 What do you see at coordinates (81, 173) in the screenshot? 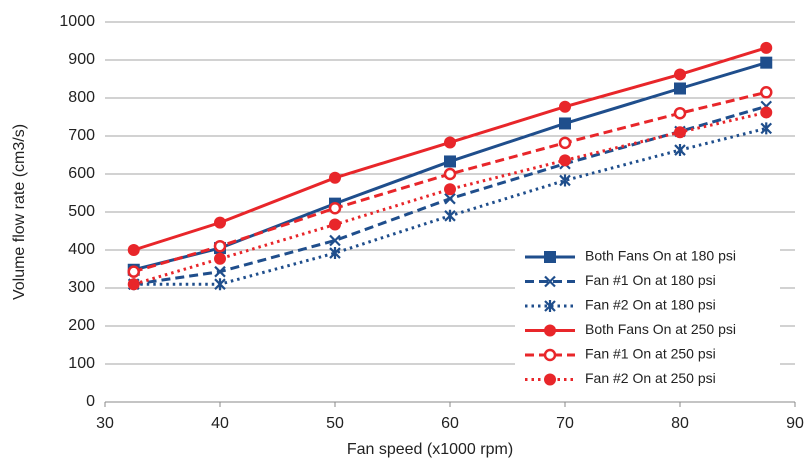
I see `y-tick-label: 600` at bounding box center [81, 173].